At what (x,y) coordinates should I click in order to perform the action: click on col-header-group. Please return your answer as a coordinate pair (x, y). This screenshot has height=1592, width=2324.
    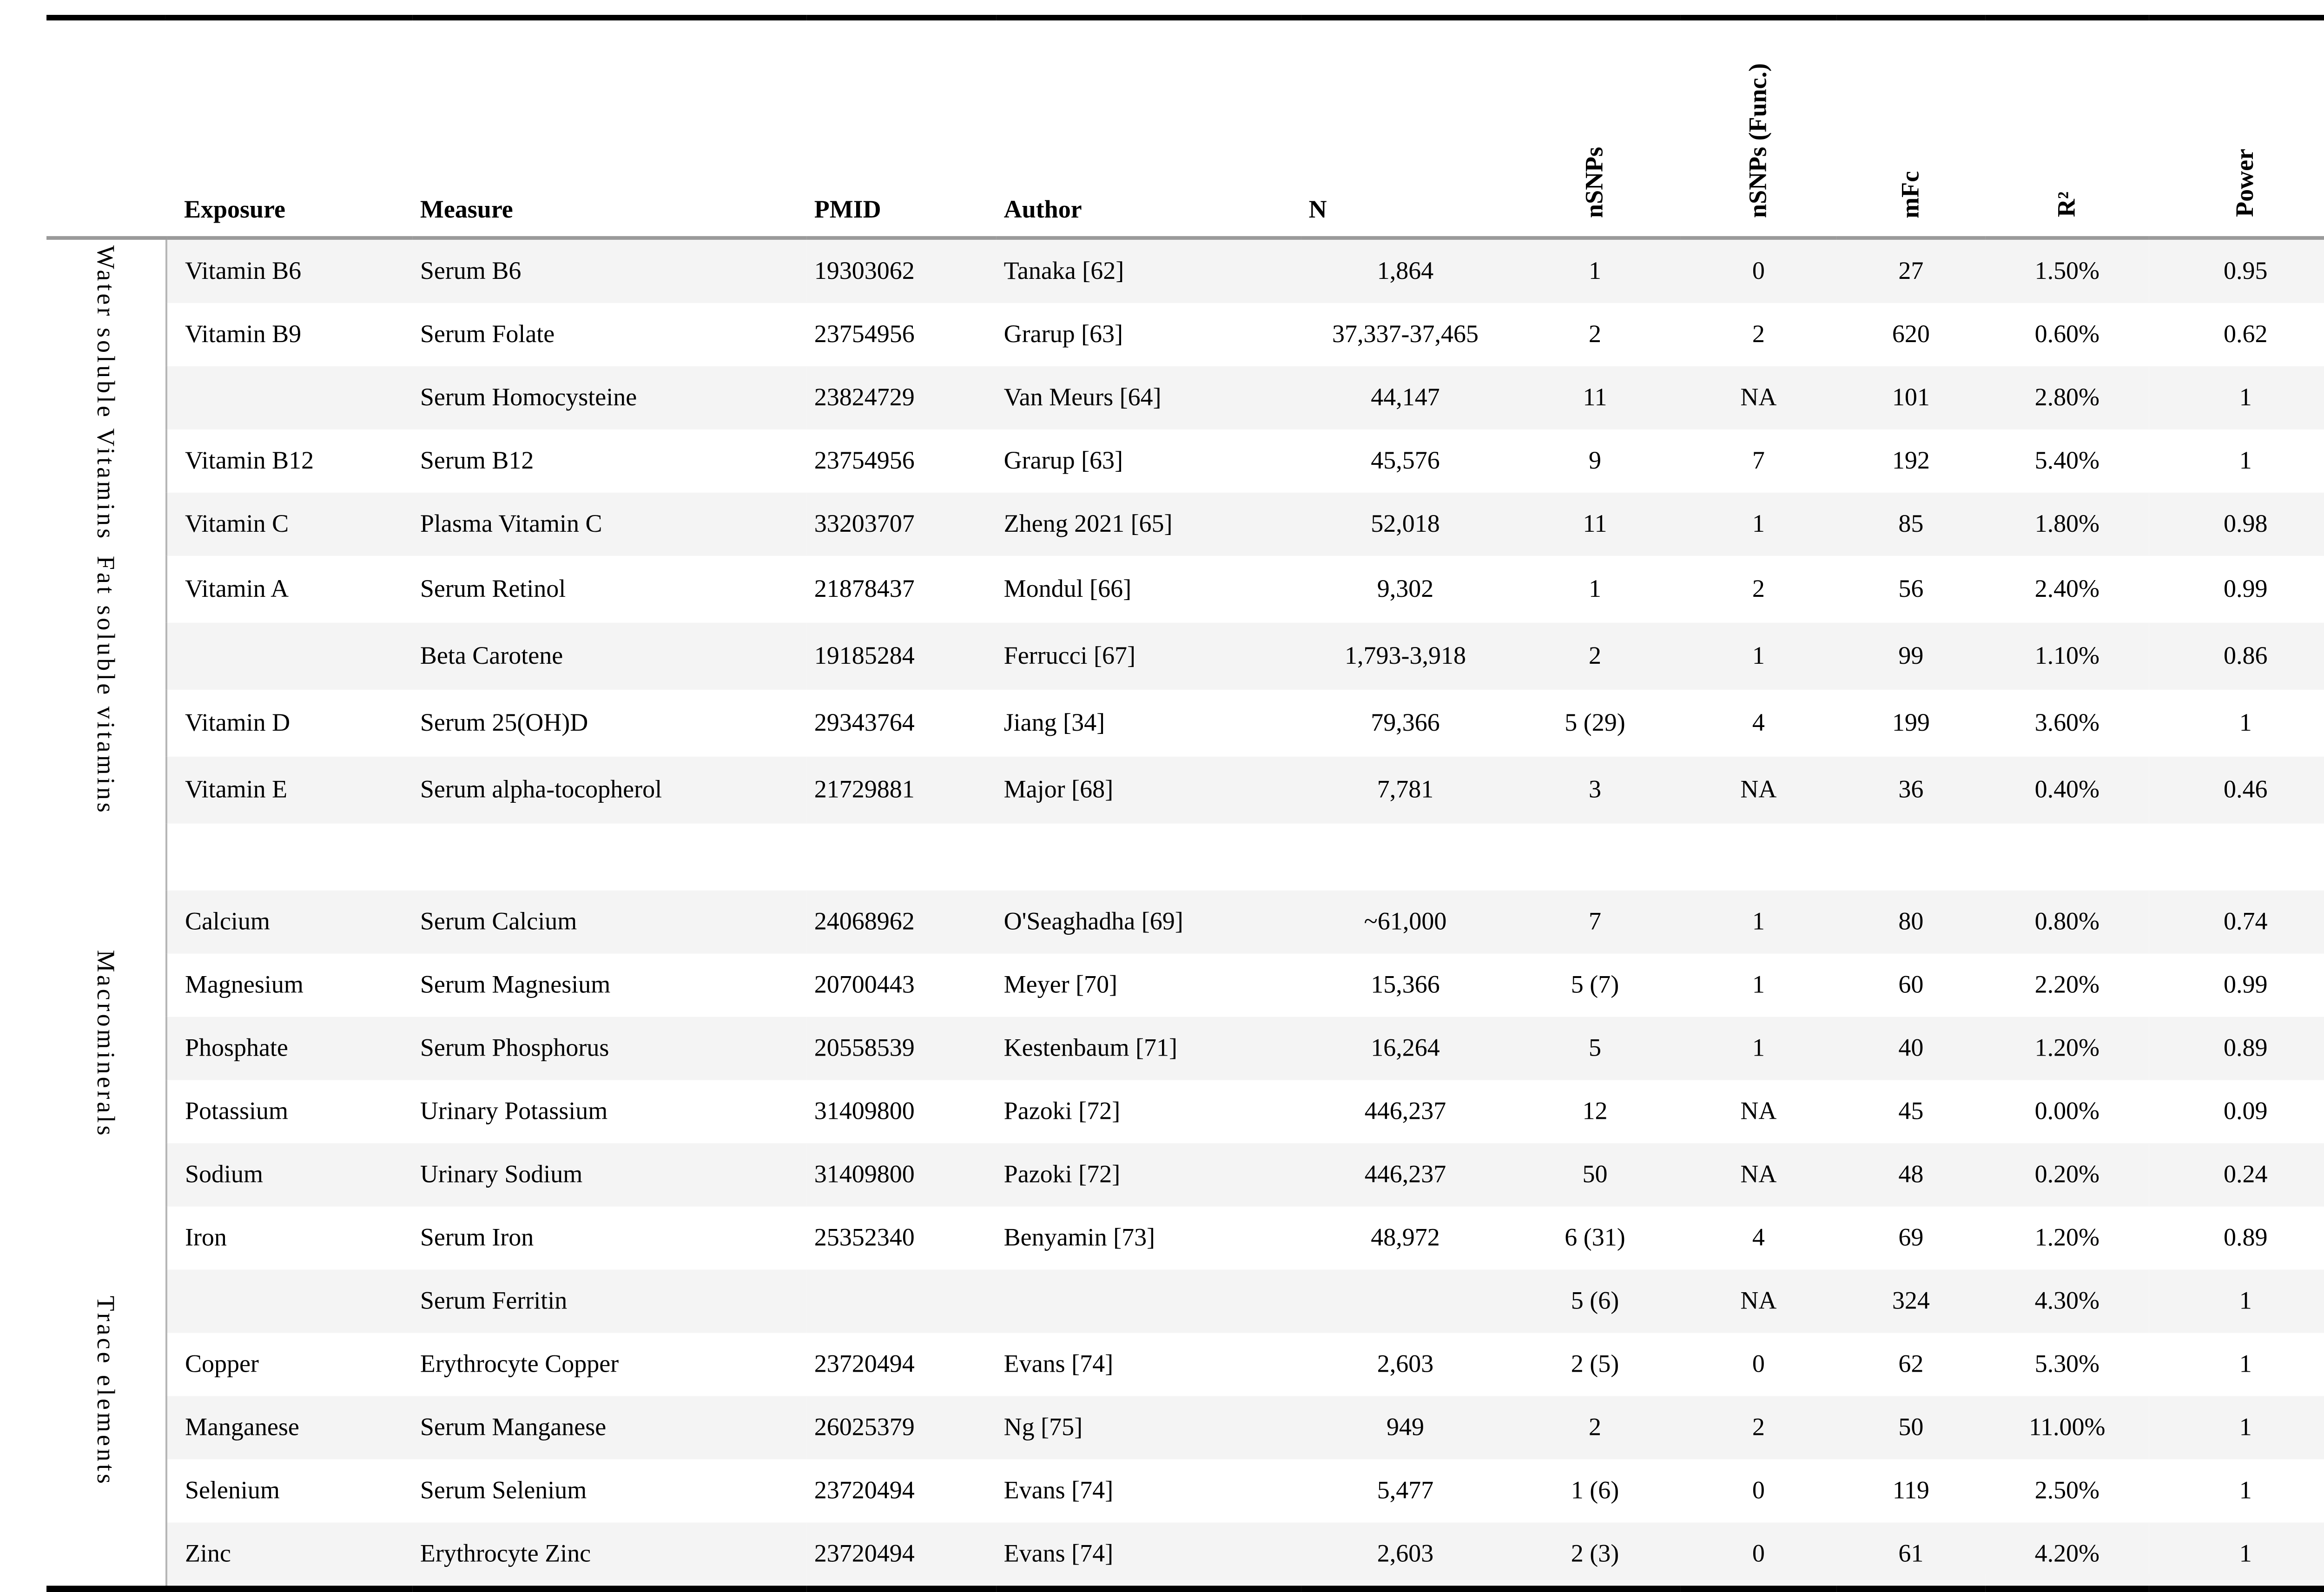
    Looking at the image, I should click on (105, 128).